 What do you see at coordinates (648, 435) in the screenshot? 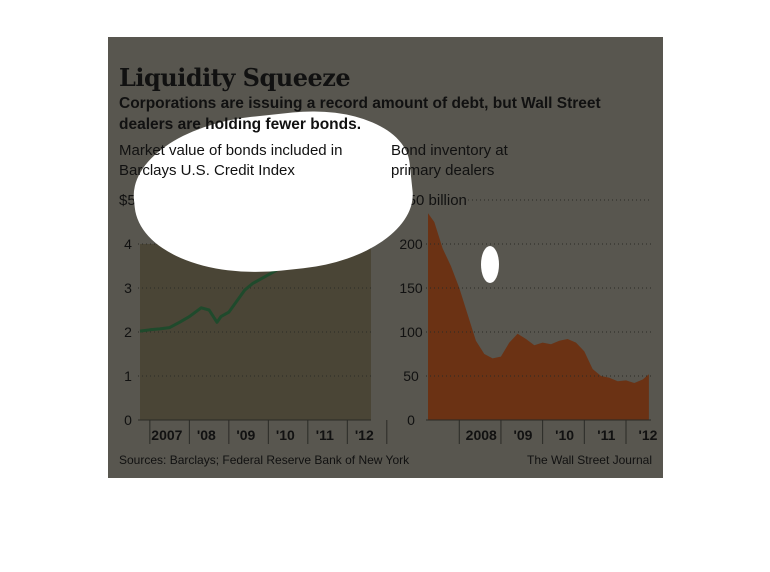
I see `right-x-tick-label: '12` at bounding box center [648, 435].